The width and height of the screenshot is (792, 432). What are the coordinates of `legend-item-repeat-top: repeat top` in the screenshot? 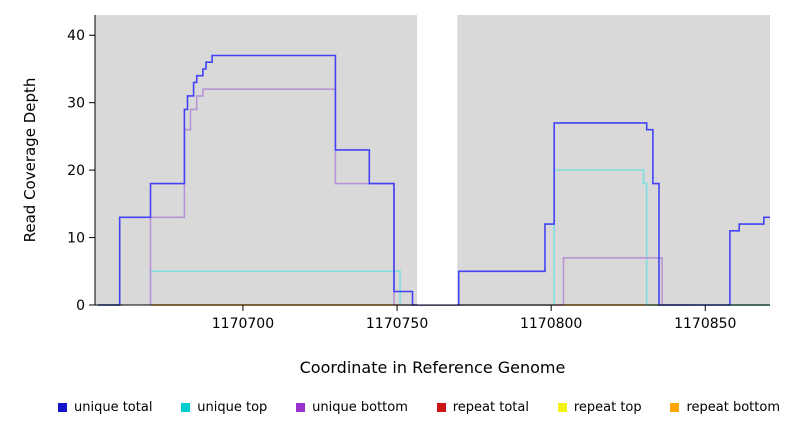 It's located at (599, 407).